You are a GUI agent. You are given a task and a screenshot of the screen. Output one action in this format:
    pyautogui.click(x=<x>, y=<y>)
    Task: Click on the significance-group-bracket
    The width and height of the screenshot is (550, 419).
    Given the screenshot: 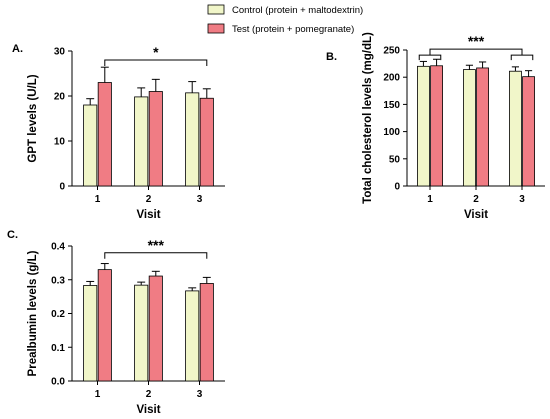 What is the action you would take?
    pyautogui.click(x=522, y=57)
    